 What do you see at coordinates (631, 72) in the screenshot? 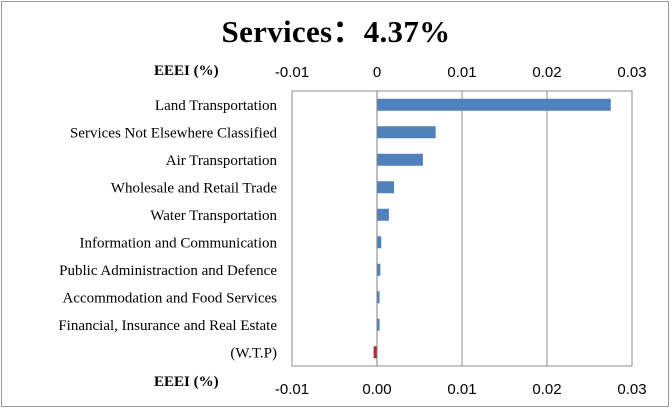
I see `top-tick-label: 0.03` at bounding box center [631, 72].